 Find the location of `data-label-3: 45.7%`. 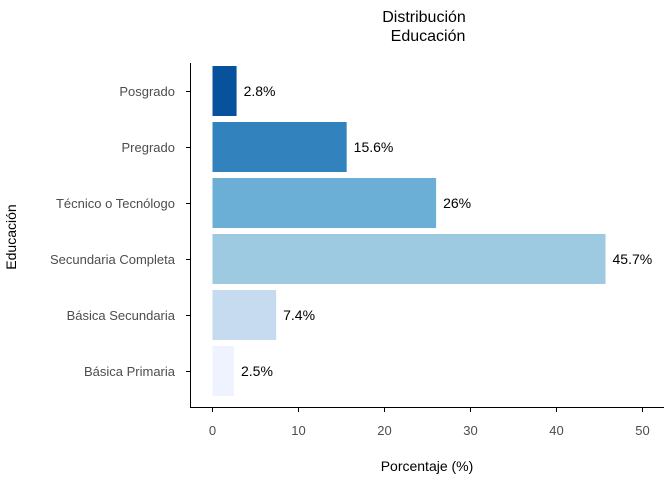

data-label-3: 45.7% is located at coordinates (633, 259).